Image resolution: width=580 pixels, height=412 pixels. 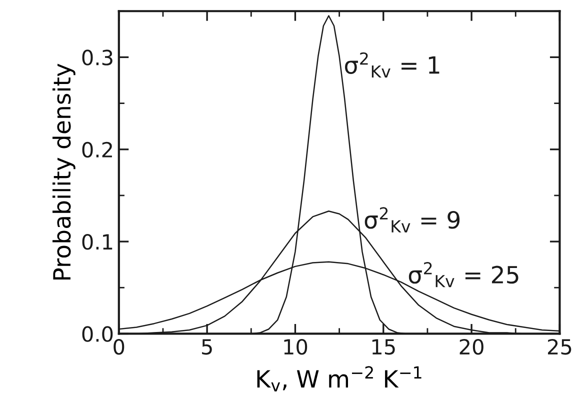 What do you see at coordinates (412, 219) in the screenshot?
I see `series-label: σ$^{2}$$_{Kv}$ = 9` at bounding box center [412, 219].